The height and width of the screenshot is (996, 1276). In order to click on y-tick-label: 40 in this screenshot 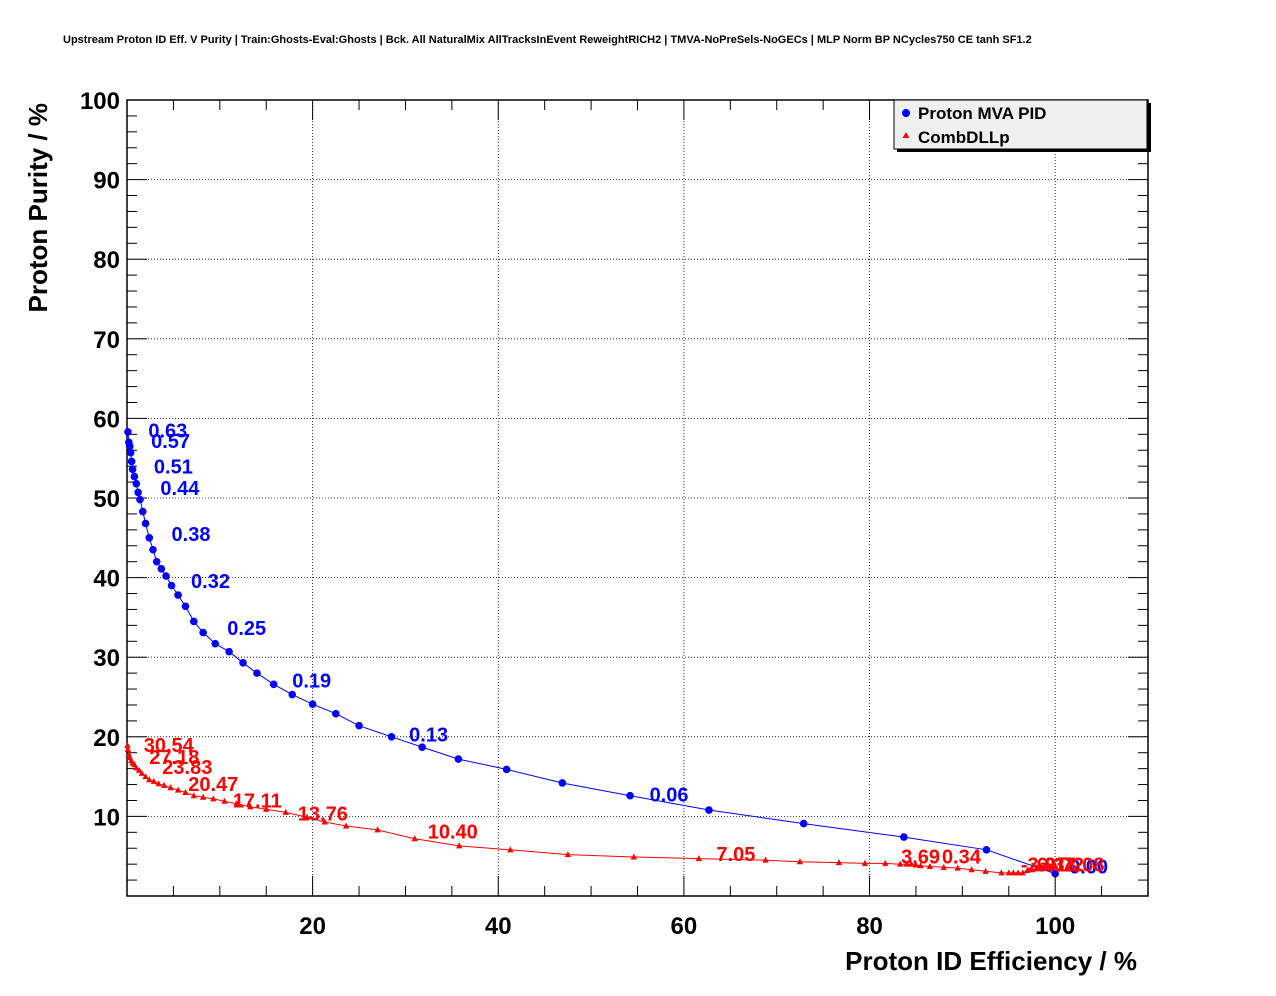, I will do `click(106, 579)`.